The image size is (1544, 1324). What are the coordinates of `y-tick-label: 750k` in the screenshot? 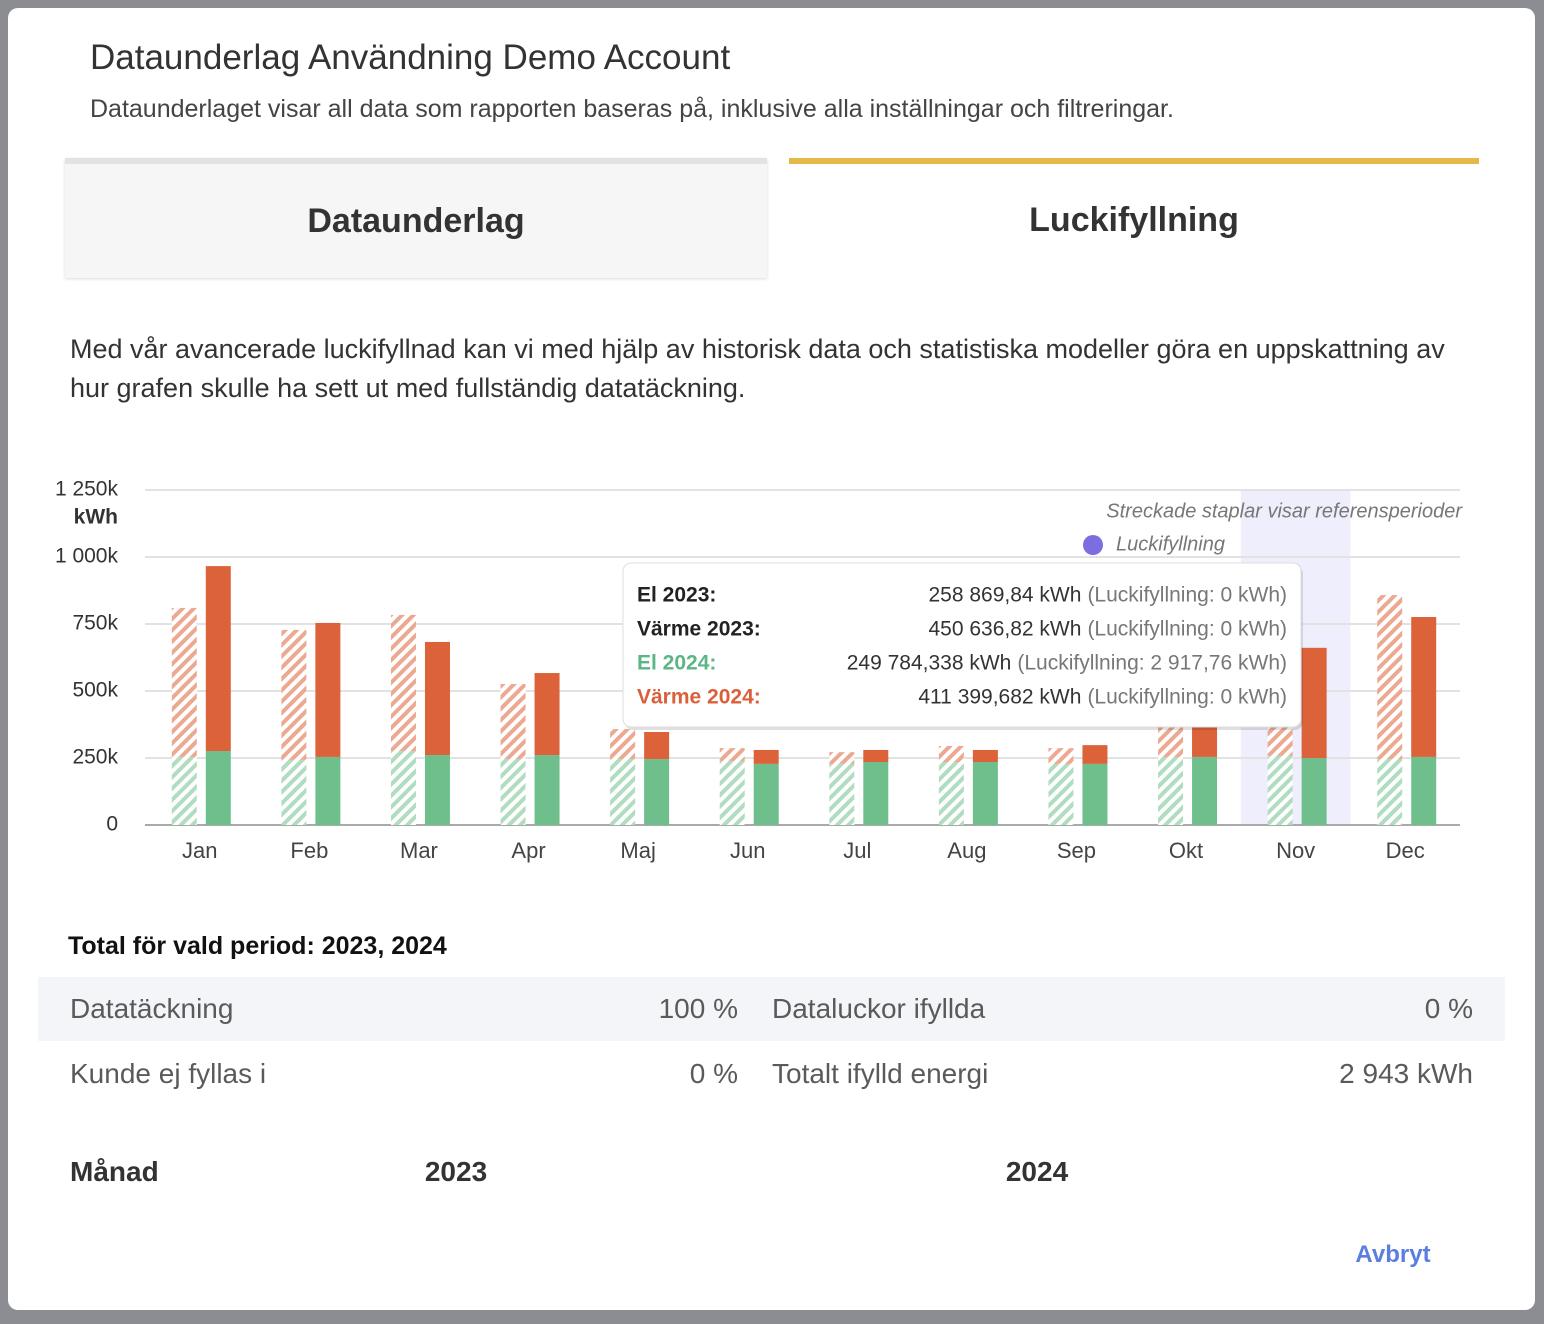 It's located at (95, 623).